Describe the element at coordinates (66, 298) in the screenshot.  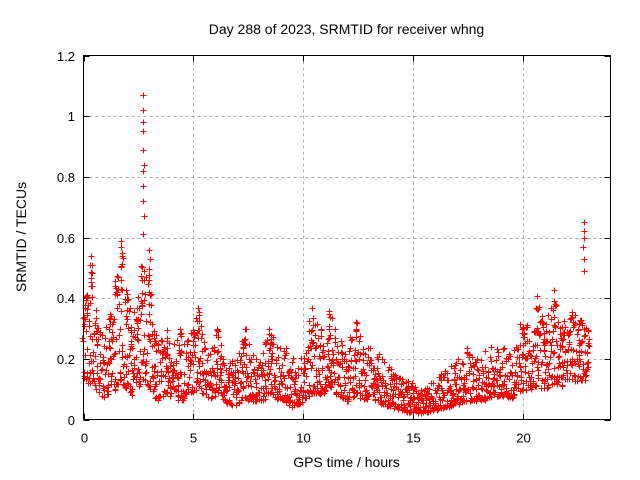
I see `y-tick-label: 0.4` at that location.